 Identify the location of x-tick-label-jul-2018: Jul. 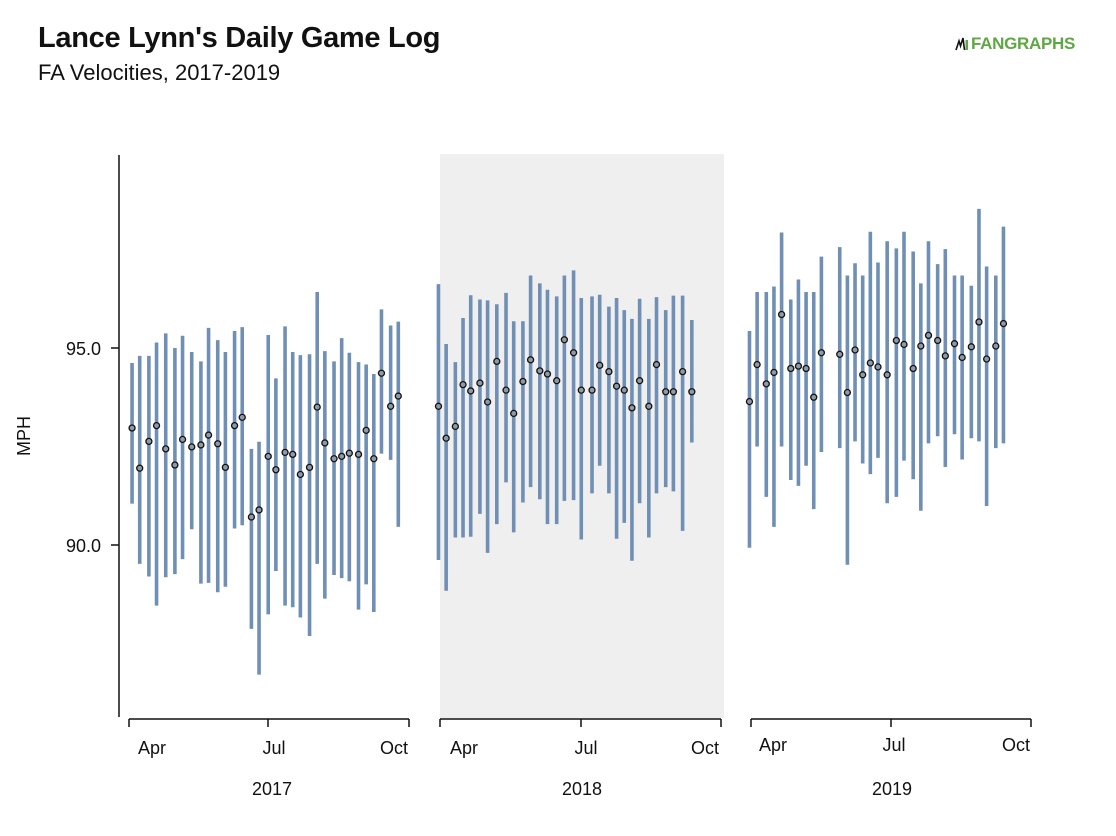
(585, 748).